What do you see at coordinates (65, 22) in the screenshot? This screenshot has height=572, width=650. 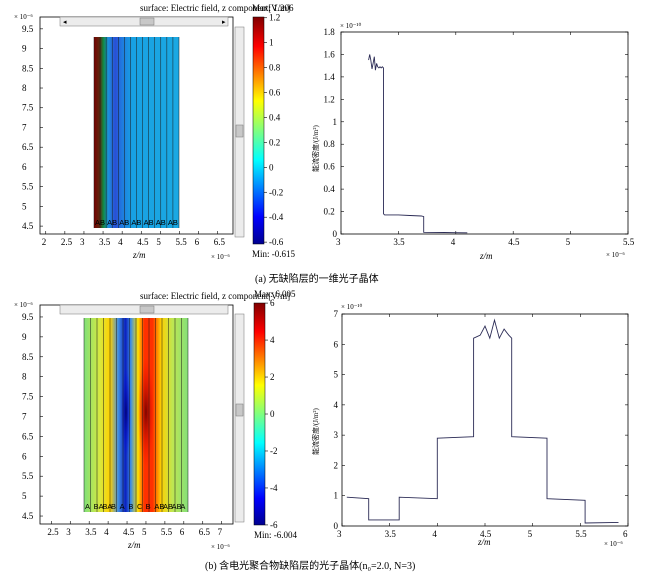 I see `scroll-left-arrow-icon: ◂` at bounding box center [65, 22].